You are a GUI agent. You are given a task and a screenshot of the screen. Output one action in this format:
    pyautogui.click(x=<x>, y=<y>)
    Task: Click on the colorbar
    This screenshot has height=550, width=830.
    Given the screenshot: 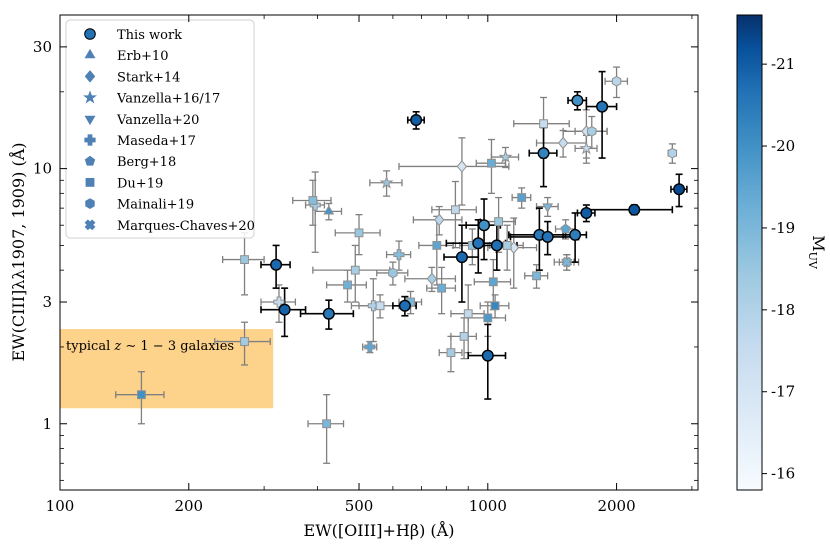 What is the action you would take?
    pyautogui.click(x=749, y=252)
    